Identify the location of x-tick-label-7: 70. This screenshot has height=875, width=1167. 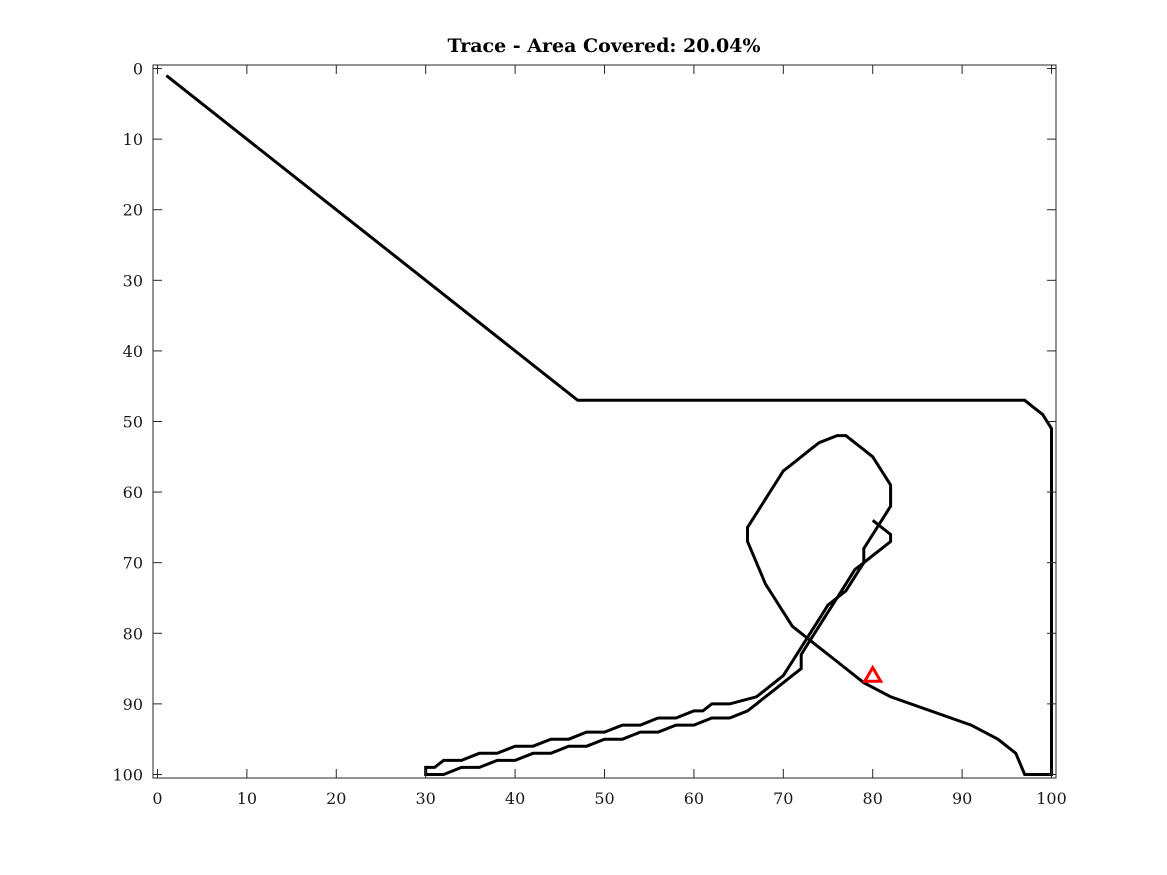
(783, 798).